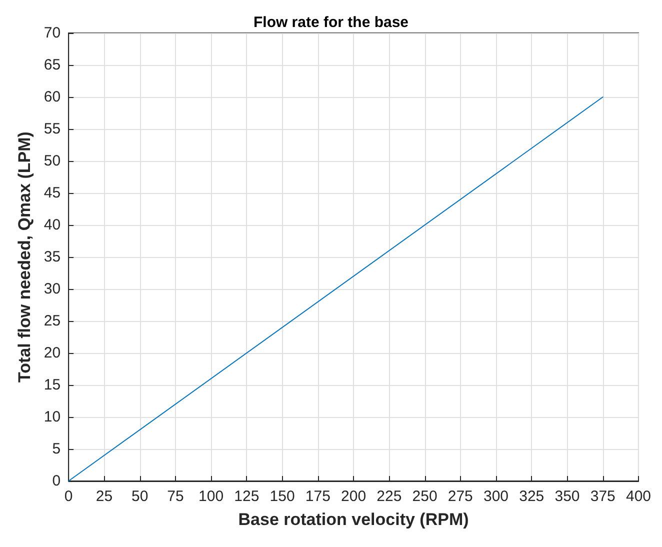  What do you see at coordinates (531, 496) in the screenshot?
I see `x-tick-label: 325` at bounding box center [531, 496].